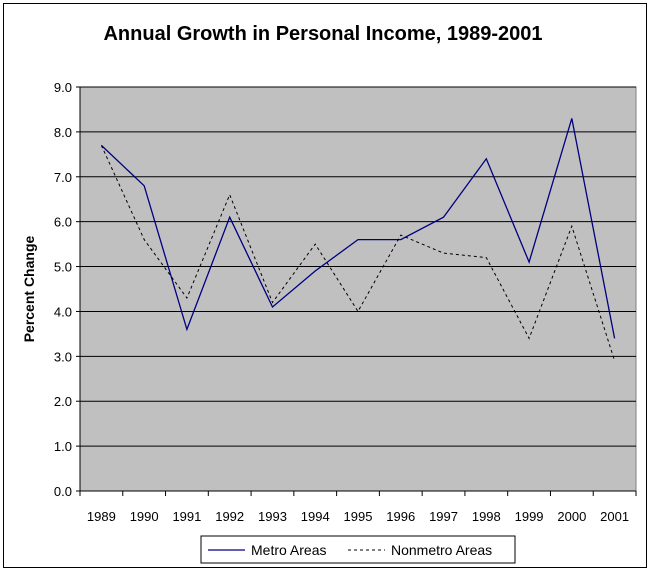 The width and height of the screenshot is (654, 575). Describe the element at coordinates (614, 516) in the screenshot. I see `x-tick-label: 2001` at that location.